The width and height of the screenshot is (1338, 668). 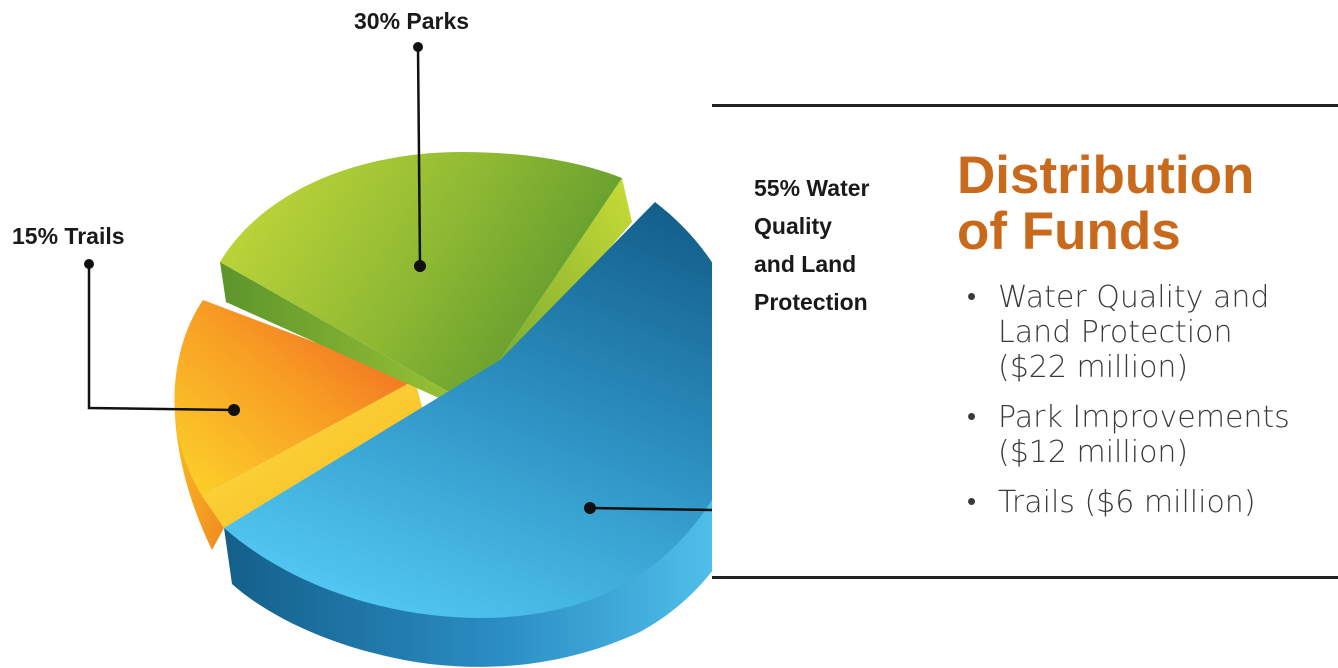 What do you see at coordinates (1106, 175) in the screenshot?
I see `panel-title-line-1: Distribution` at bounding box center [1106, 175].